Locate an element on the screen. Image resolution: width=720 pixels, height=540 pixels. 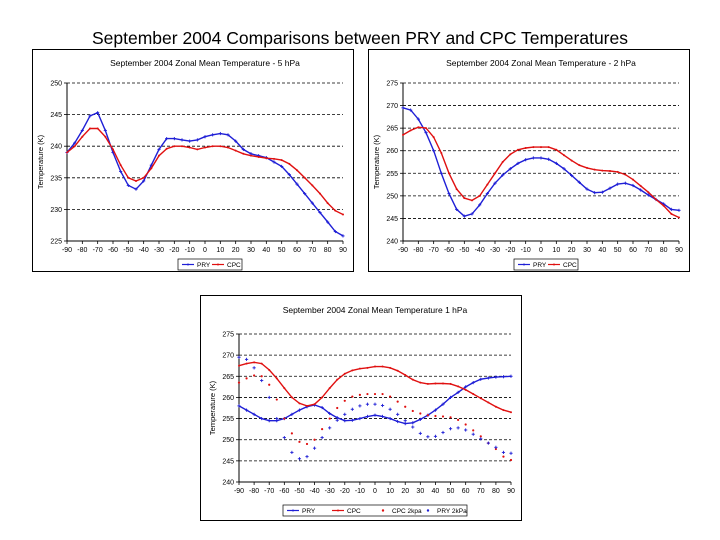
x-tick-label: 30 is located at coordinates (251, 250).